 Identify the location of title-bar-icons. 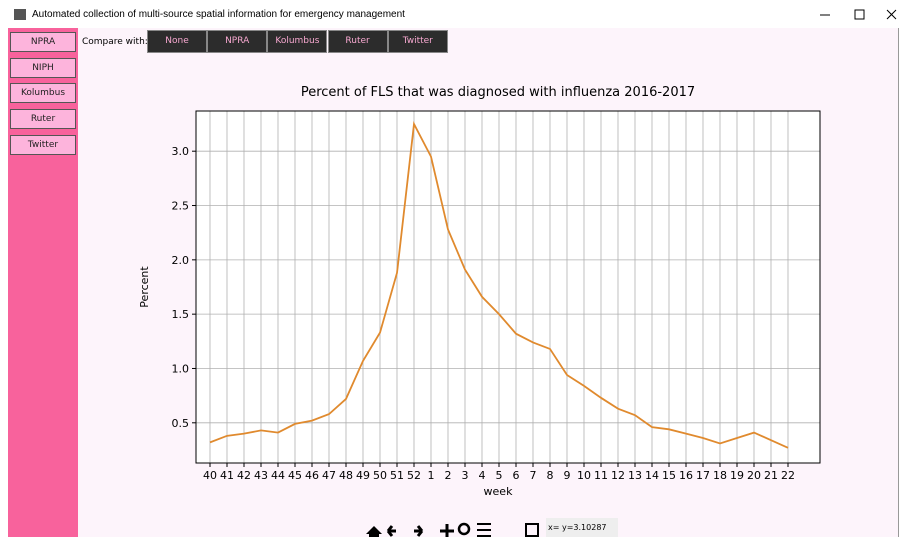
(455, 14).